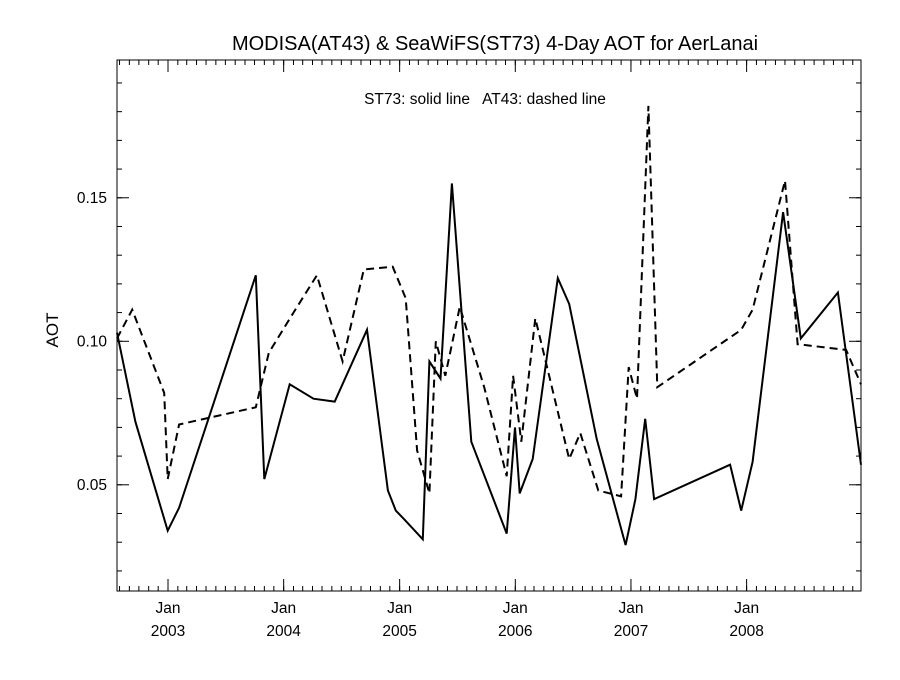  I want to click on y-axis-label: AOT, so click(52, 330).